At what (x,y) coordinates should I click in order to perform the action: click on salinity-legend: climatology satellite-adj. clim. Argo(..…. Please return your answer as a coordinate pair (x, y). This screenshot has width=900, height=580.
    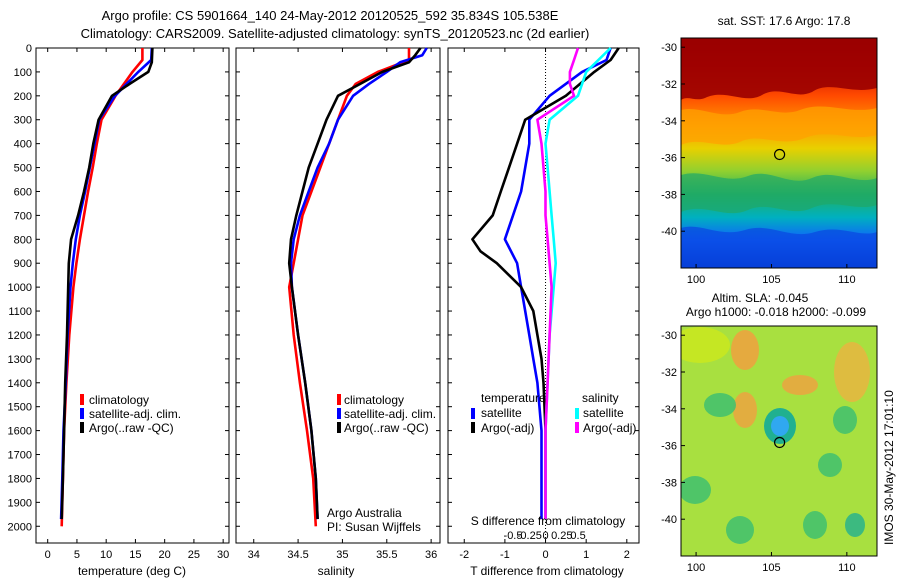
    Looking at the image, I should click on (386, 414).